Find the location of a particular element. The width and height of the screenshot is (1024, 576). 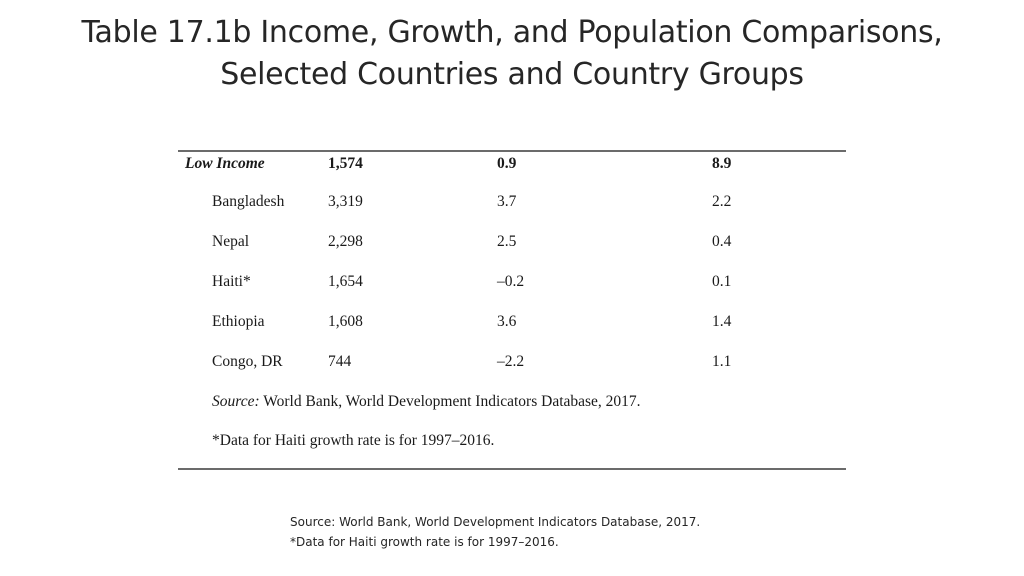

population-cell: 0.1 is located at coordinates (722, 281).